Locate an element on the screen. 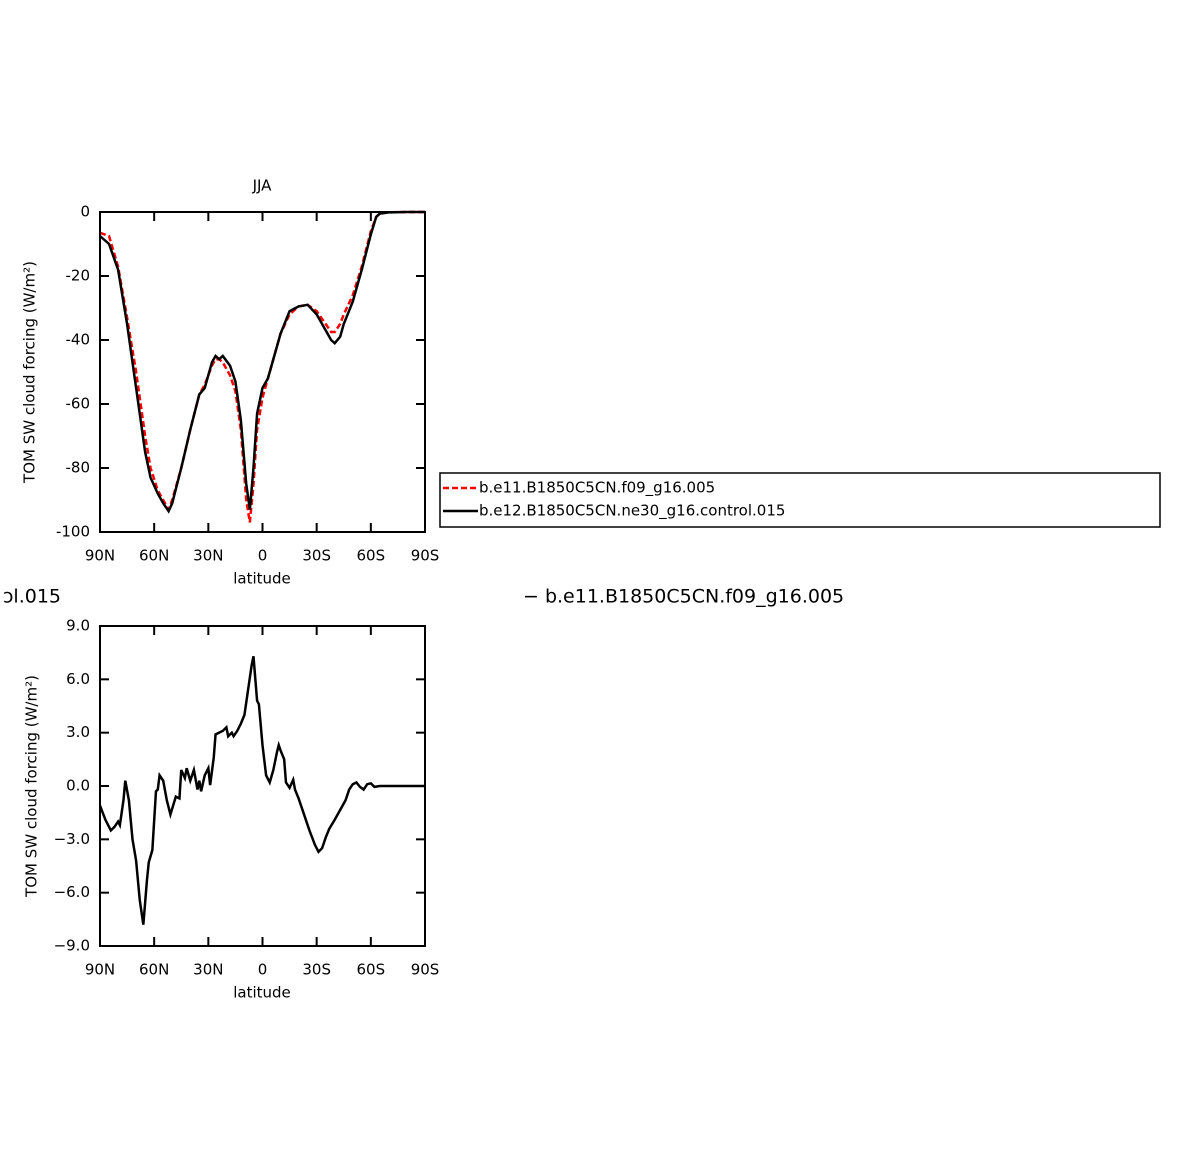  y-tick-label: -80 is located at coordinates (78, 468).